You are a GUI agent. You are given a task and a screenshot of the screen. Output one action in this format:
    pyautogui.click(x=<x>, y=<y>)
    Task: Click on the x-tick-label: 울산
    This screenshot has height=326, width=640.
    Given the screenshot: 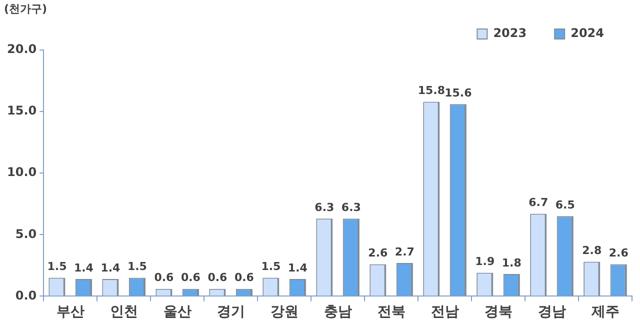 What is the action you would take?
    pyautogui.click(x=177, y=312)
    